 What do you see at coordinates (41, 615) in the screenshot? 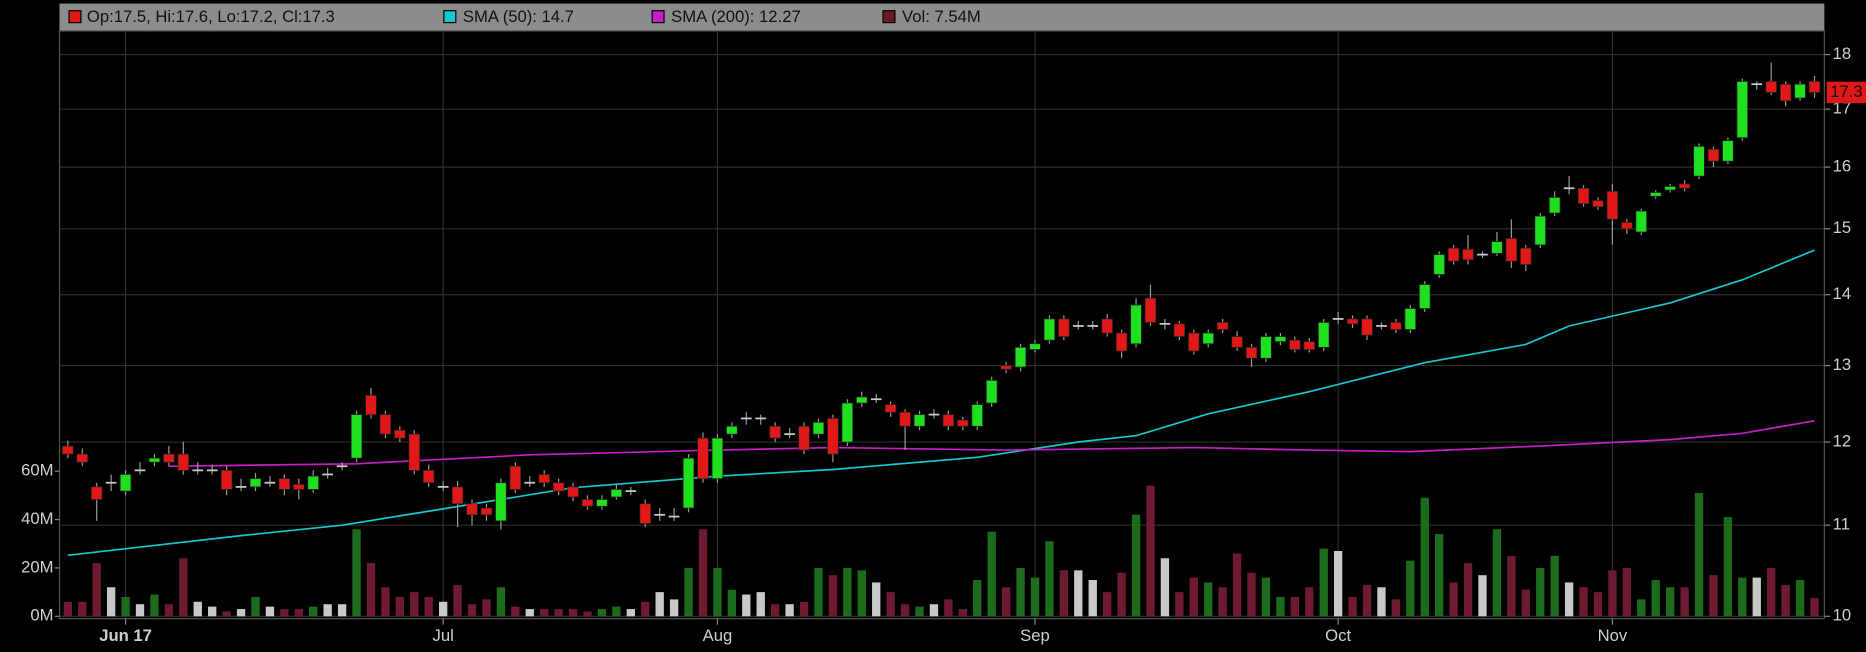
I see `volume-tick-label: 0M` at bounding box center [41, 615].